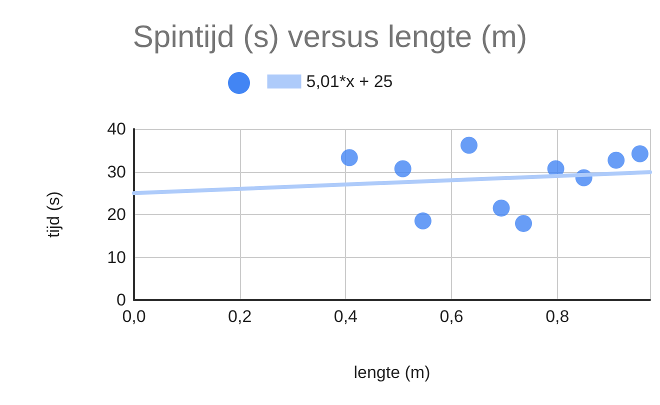 The width and height of the screenshot is (660, 405). What do you see at coordinates (116, 257) in the screenshot?
I see `y-tick-label: 10` at bounding box center [116, 257].